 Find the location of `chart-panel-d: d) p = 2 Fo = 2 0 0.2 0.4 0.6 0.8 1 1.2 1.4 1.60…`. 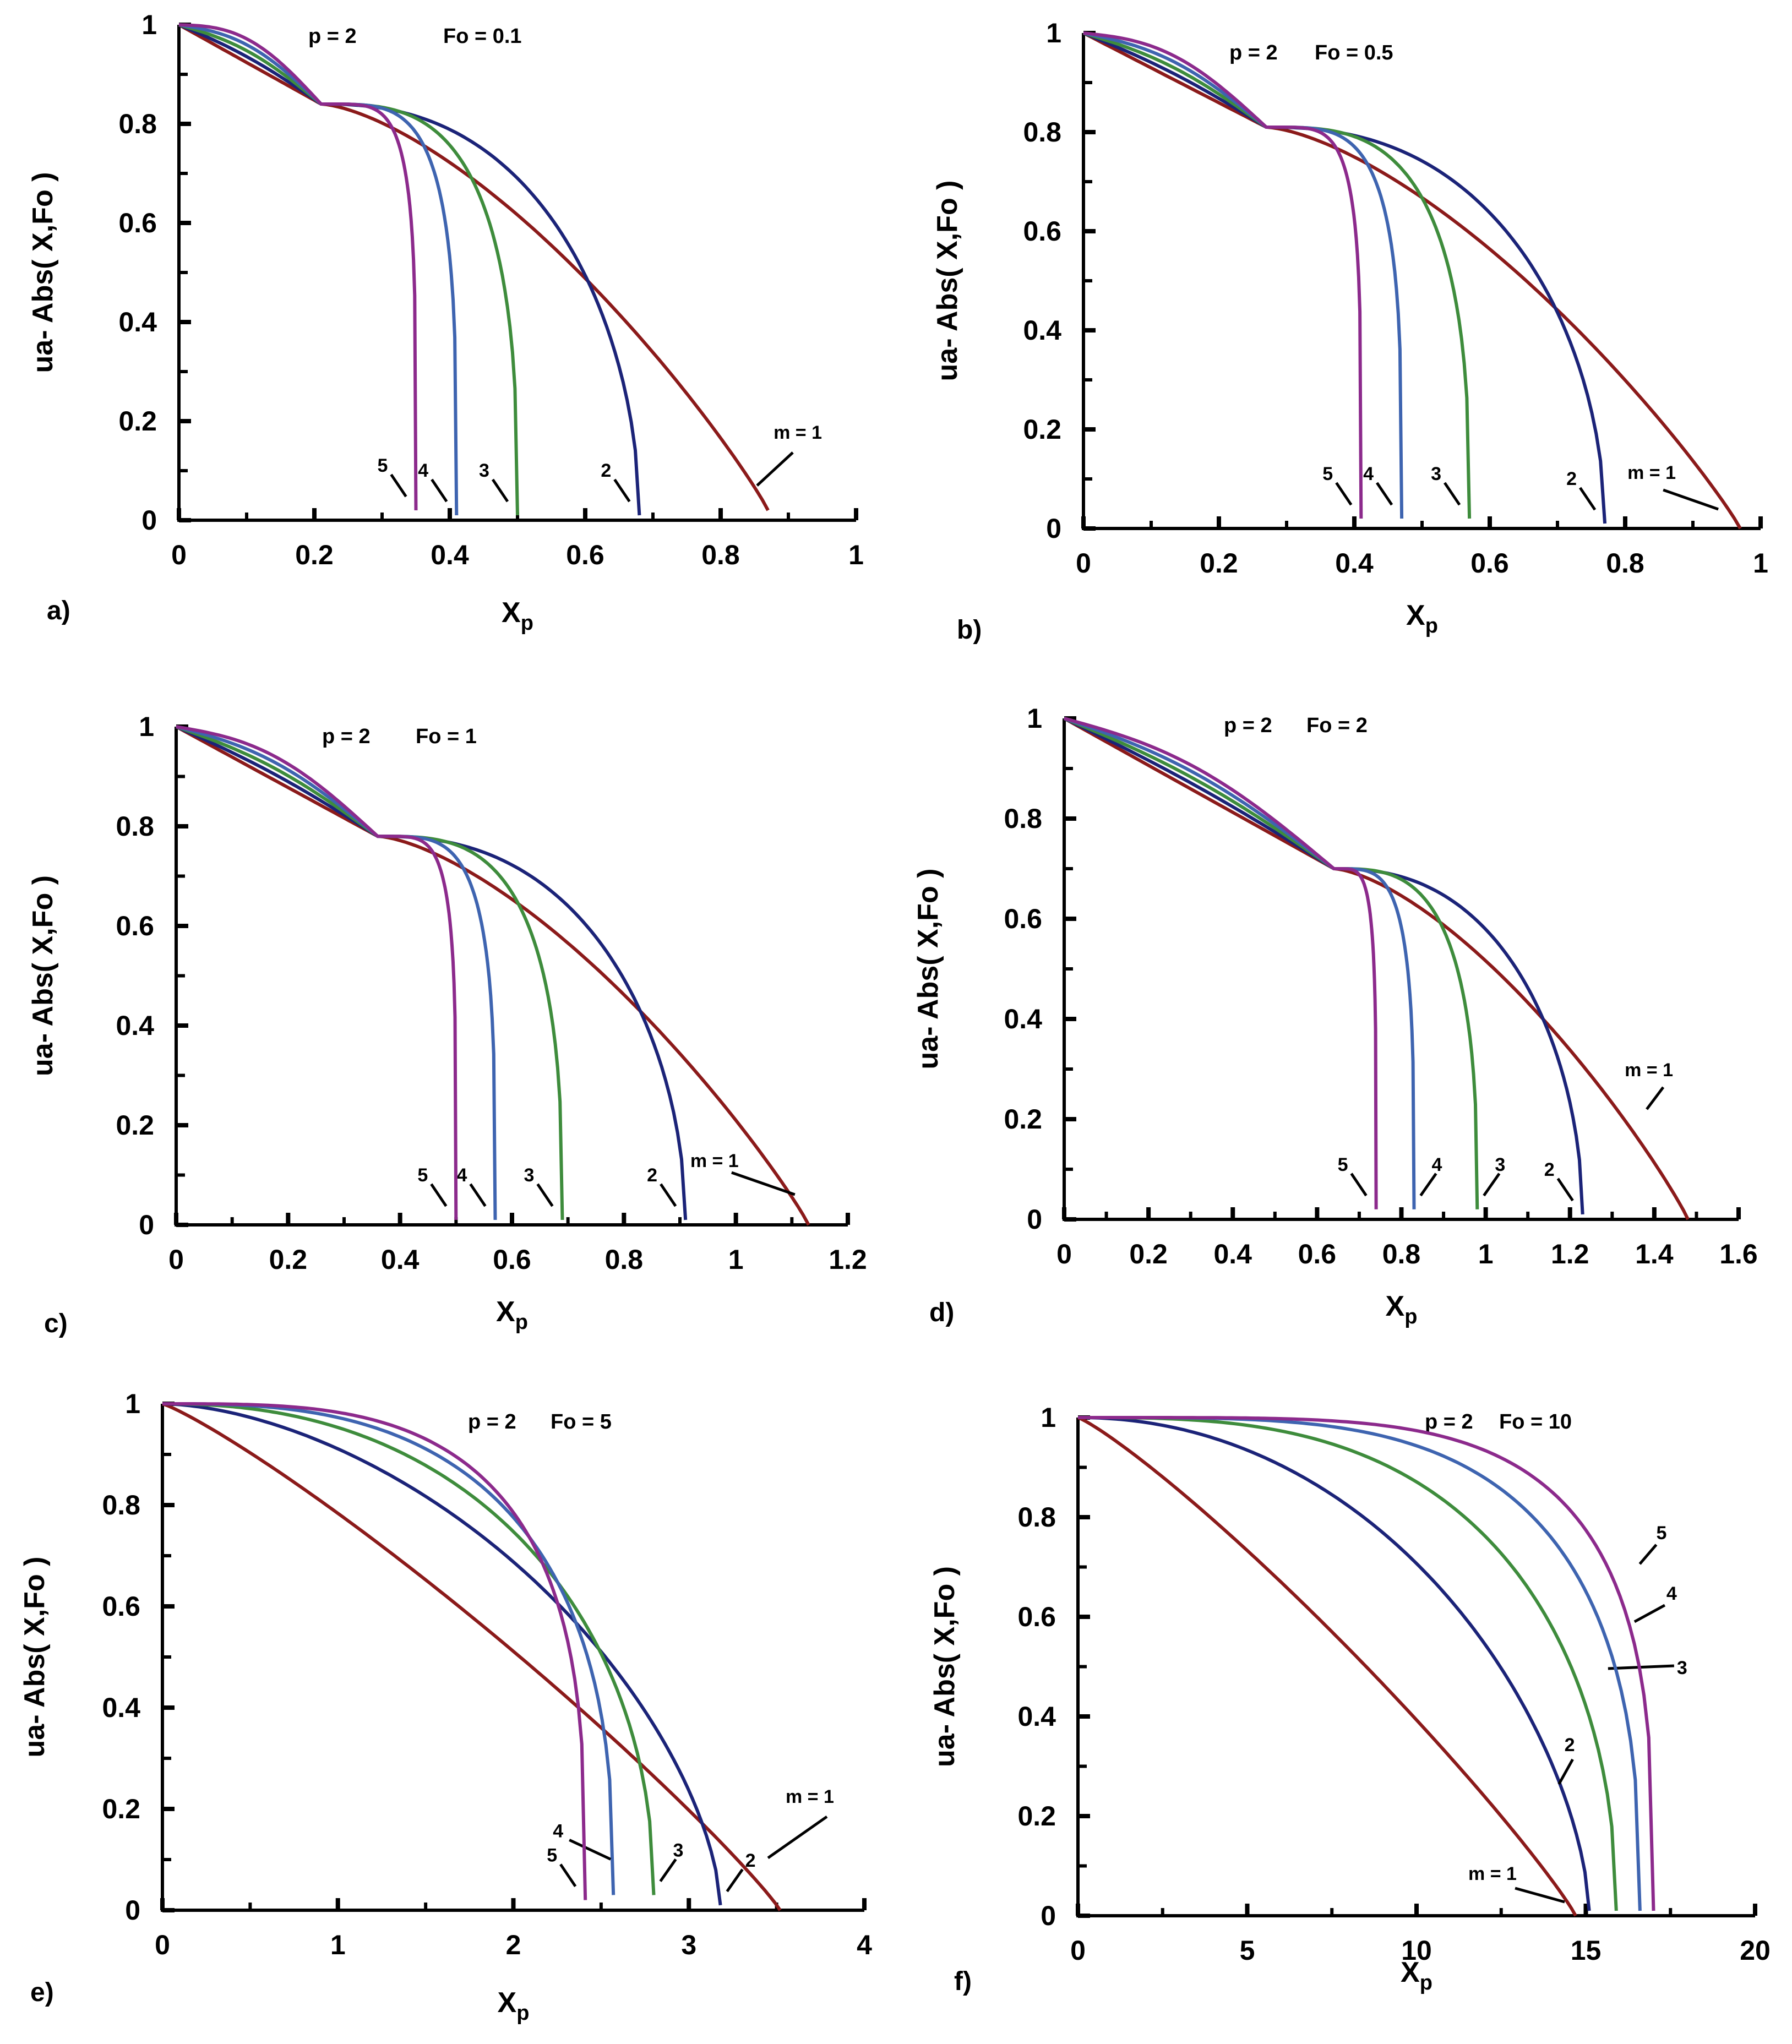

chart-panel-d: d) p = 2 Fo = 2 0 0.2 0.4 0.6 0.8 1 1.2 1.4 1.60… is located at coordinates (1335, 1016).